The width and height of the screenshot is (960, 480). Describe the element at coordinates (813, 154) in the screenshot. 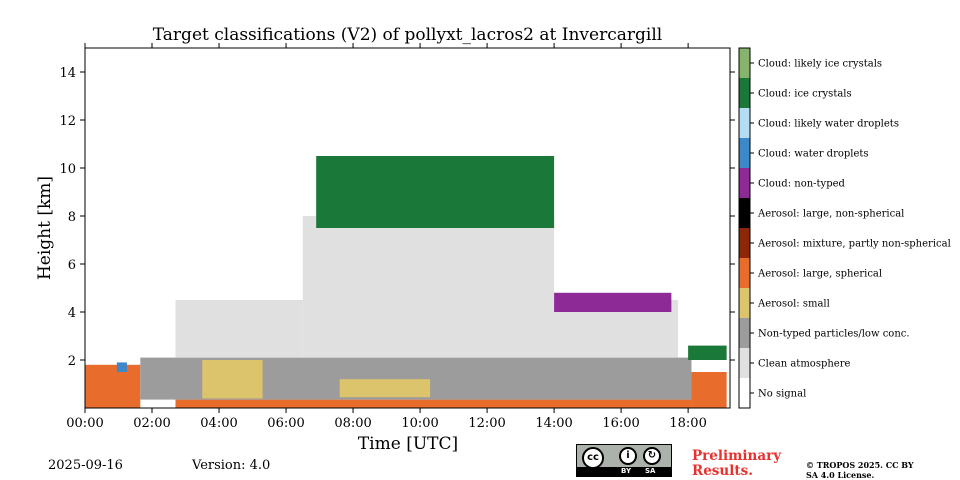

I see `legend-label-8: Cloud: water droplets` at that location.